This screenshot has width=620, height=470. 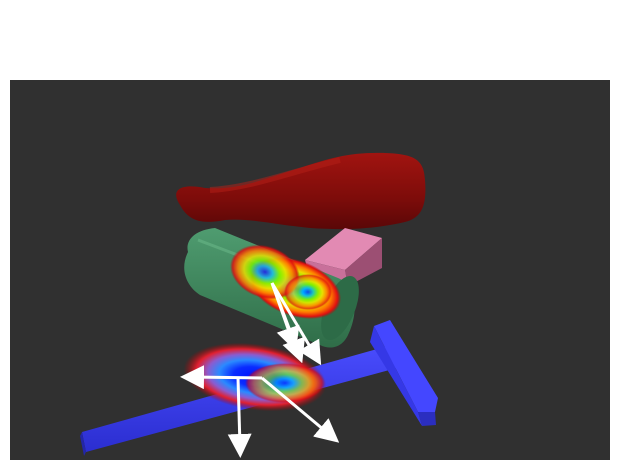 I want to click on heatmap-green-object, so click(x=286, y=282).